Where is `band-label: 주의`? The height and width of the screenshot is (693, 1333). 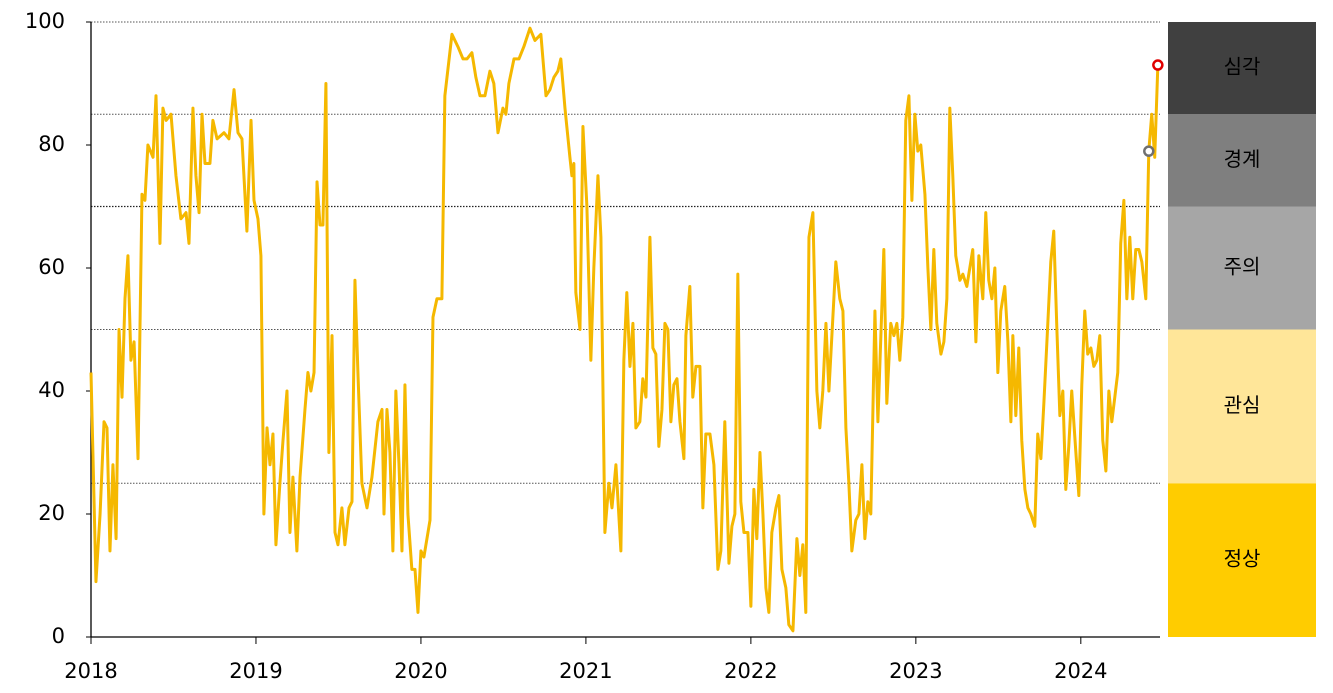
band-label: 주의 is located at coordinates (1242, 267).